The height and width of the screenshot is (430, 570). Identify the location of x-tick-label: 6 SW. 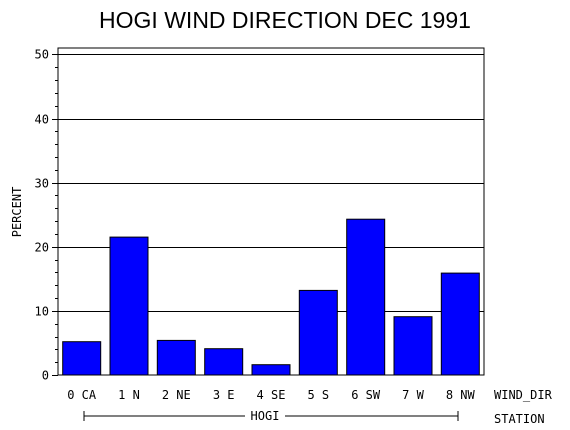
(366, 395).